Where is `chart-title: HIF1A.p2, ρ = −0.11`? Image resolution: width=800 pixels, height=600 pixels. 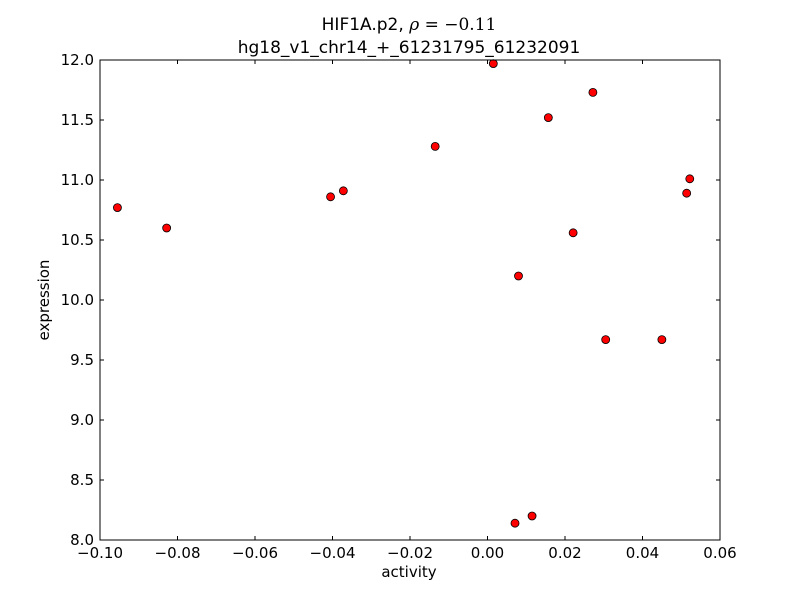
chart-title: HIF1A.p2, ρ = −0.11 is located at coordinates (409, 25).